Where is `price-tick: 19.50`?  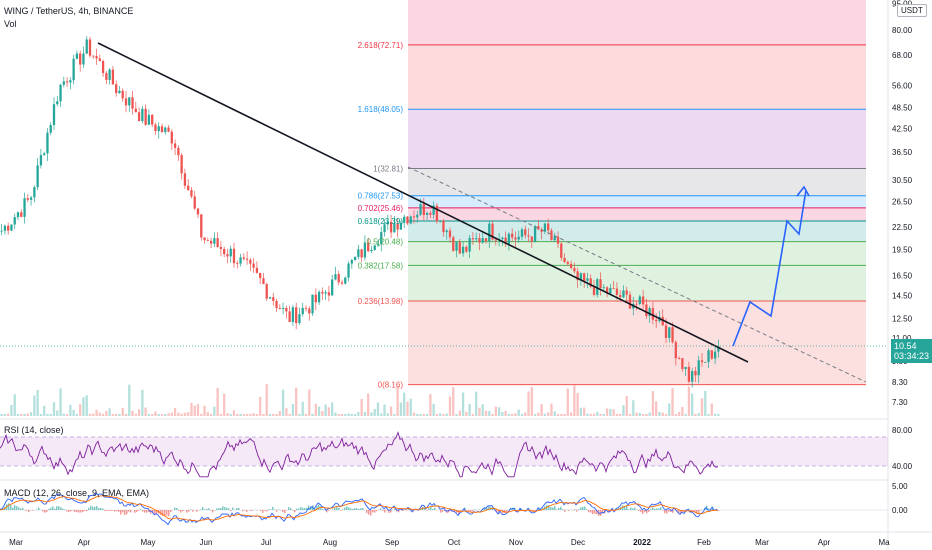
price-tick: 19.50 is located at coordinates (902, 249).